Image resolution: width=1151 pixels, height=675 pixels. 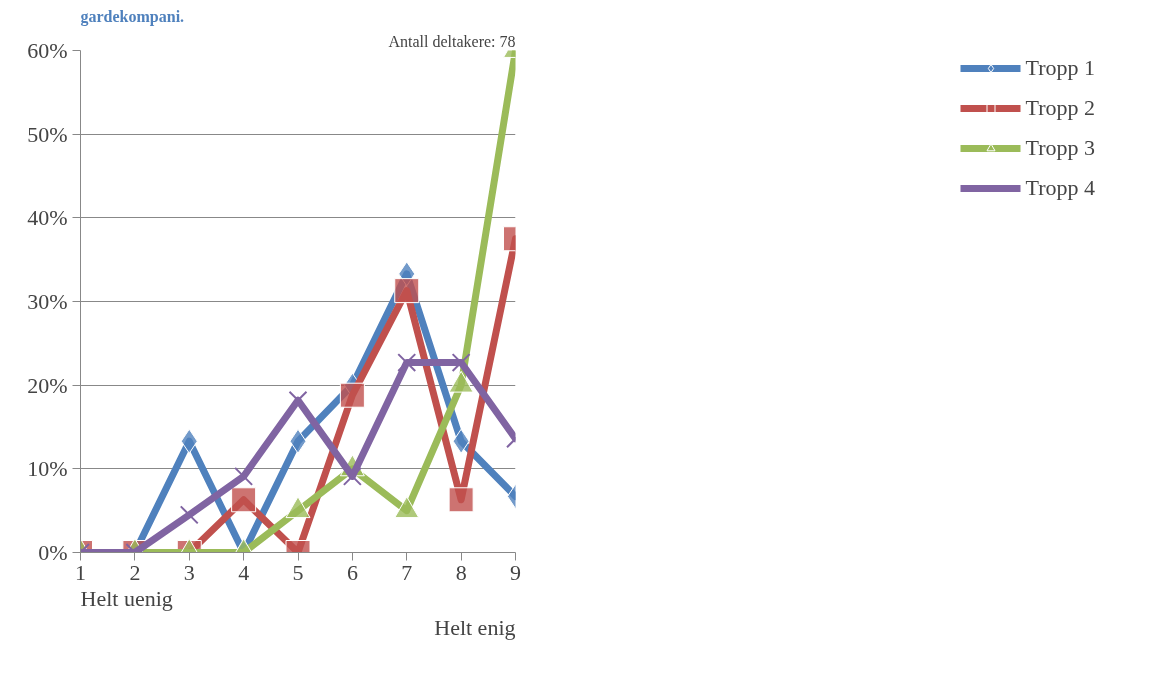 What do you see at coordinates (132, 16) in the screenshot?
I see `chart-title: gardekompani.` at bounding box center [132, 16].